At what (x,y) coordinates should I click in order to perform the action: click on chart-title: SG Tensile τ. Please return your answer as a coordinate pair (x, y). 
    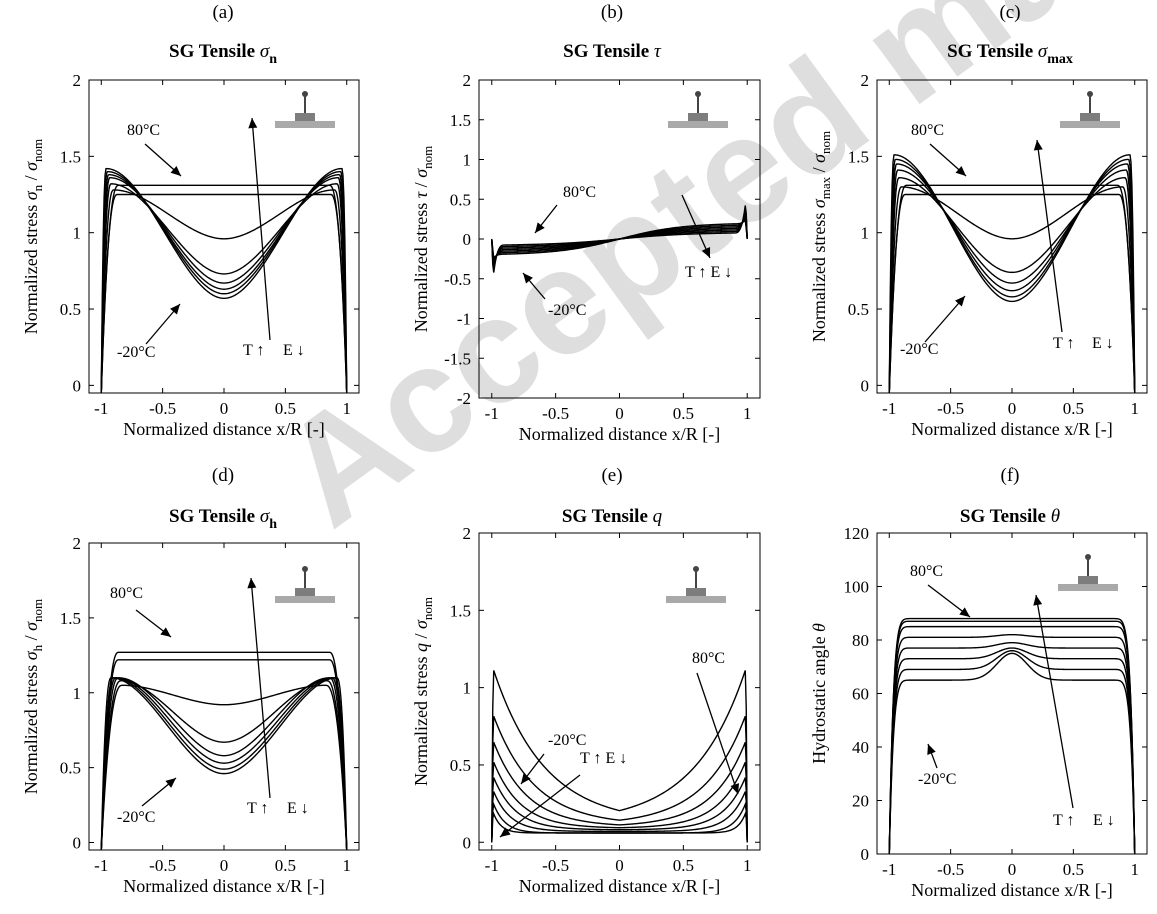
    Looking at the image, I should click on (612, 51).